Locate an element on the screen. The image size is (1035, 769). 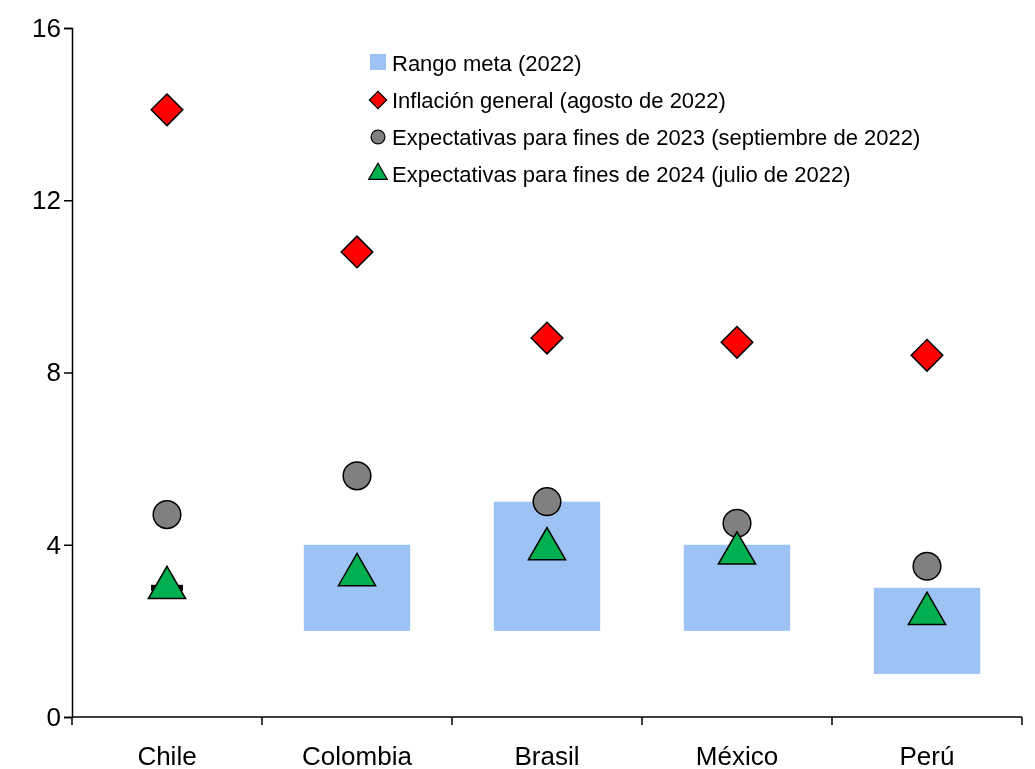
y-tick-label: 12 is located at coordinates (46, 200).